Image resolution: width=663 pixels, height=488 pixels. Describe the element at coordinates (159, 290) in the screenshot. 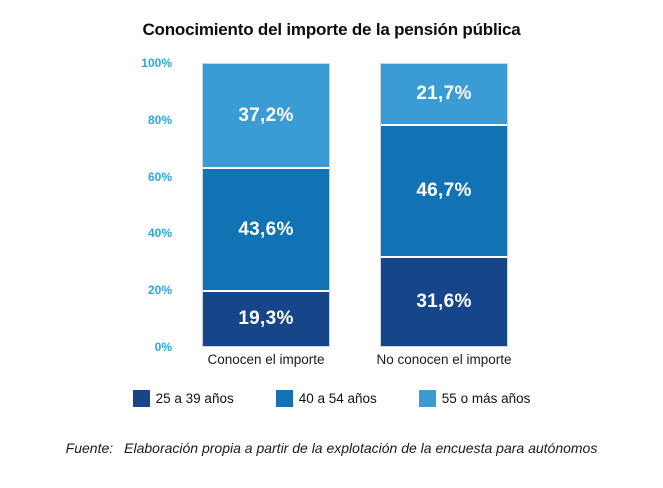

I see `y-axis-tick: 20%` at that location.